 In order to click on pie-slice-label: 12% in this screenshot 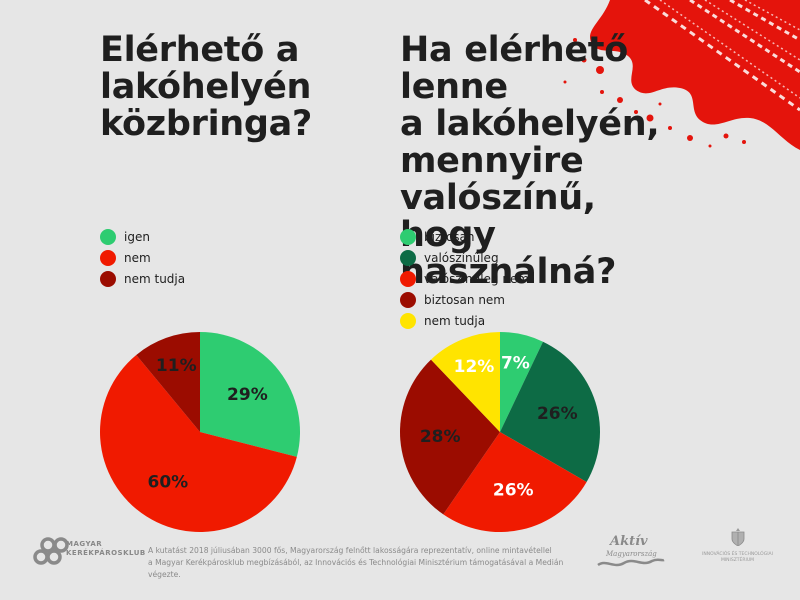, I will do `click(474, 367)`.